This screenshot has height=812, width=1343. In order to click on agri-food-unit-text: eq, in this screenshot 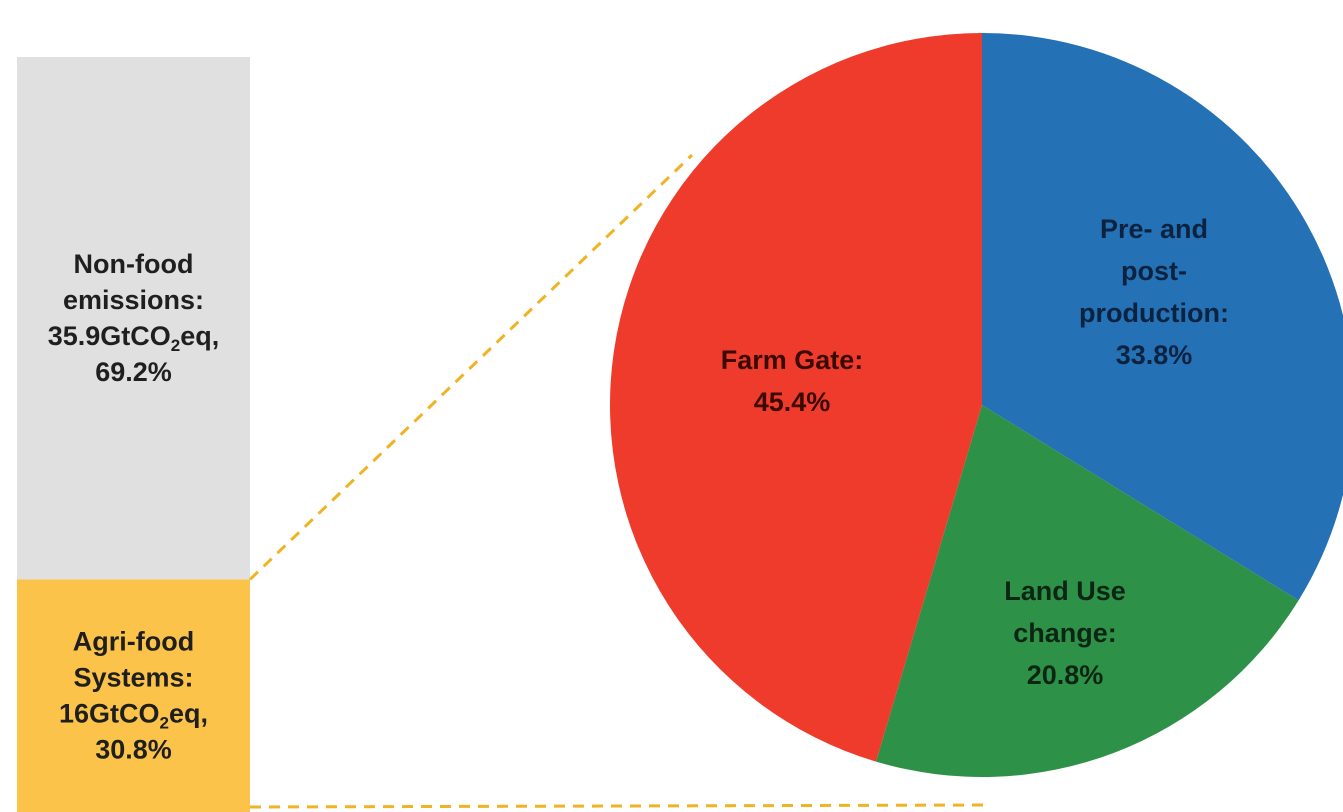, I will do `click(188, 714)`.